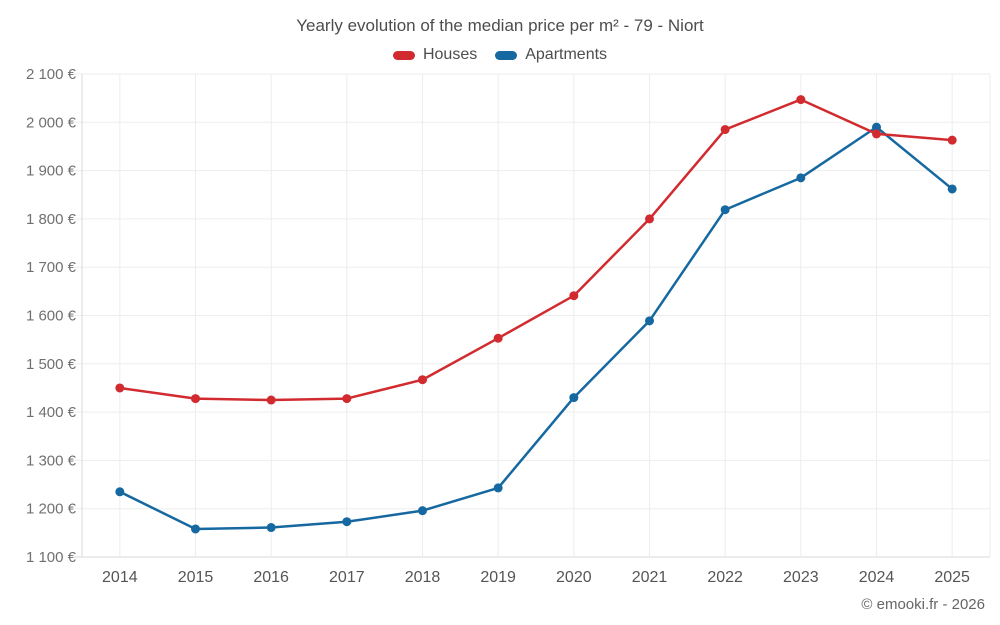  I want to click on x-tick-label: 2024, so click(877, 577).